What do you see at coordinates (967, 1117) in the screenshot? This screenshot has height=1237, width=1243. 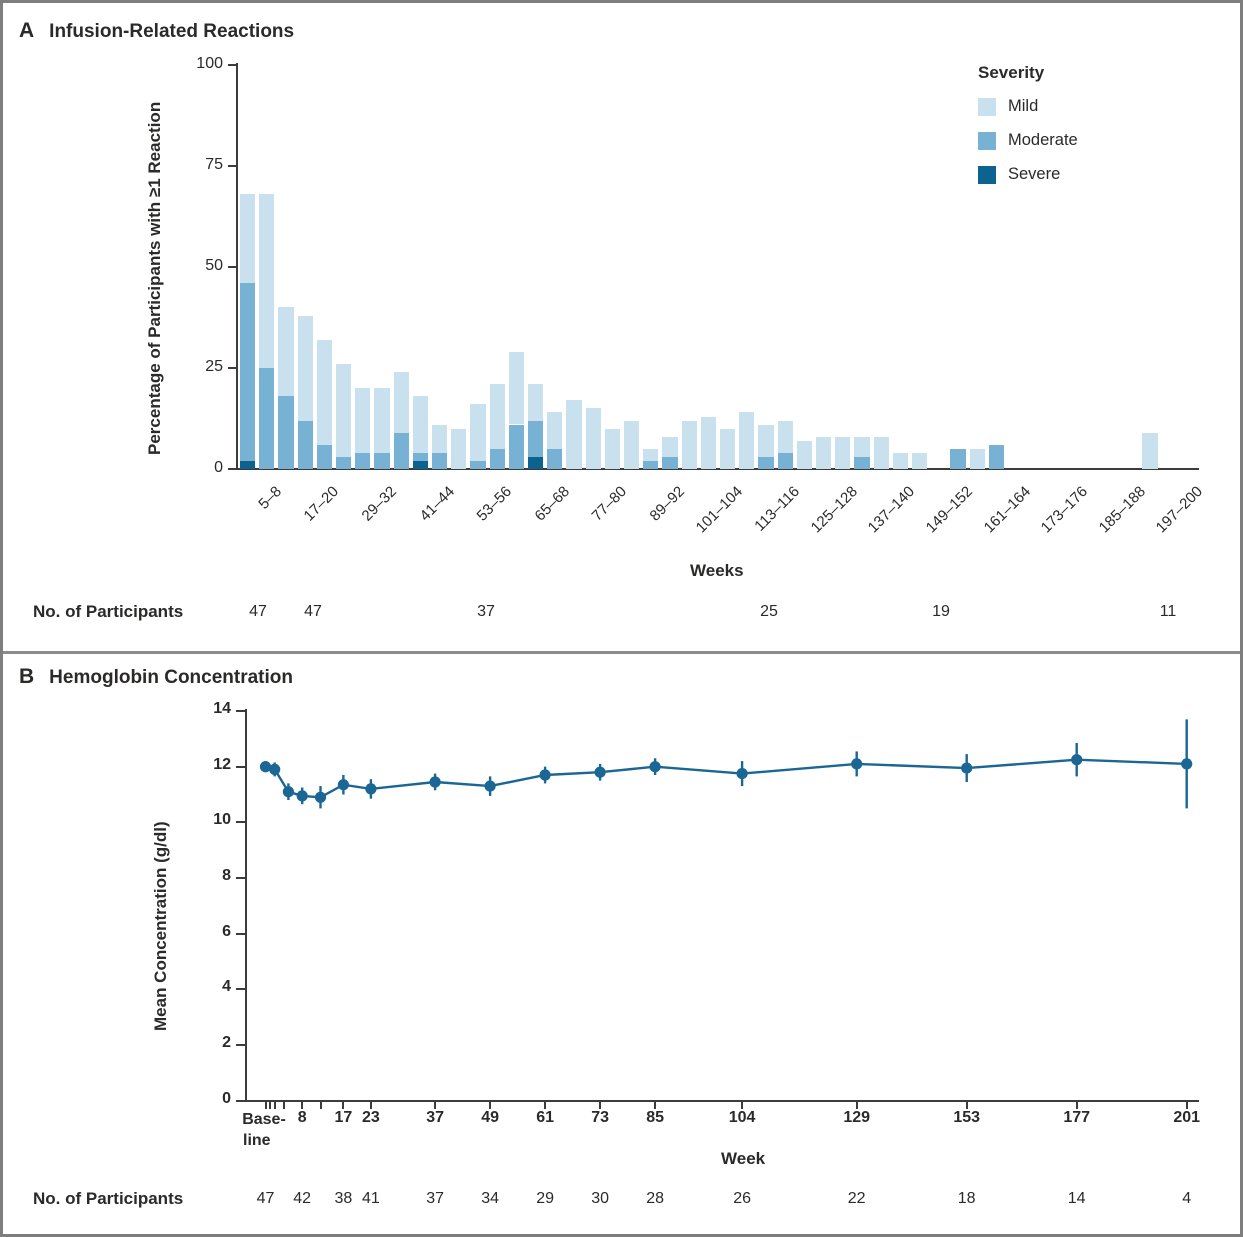 I see `panel-b-x-tick-label: 153` at bounding box center [967, 1117].